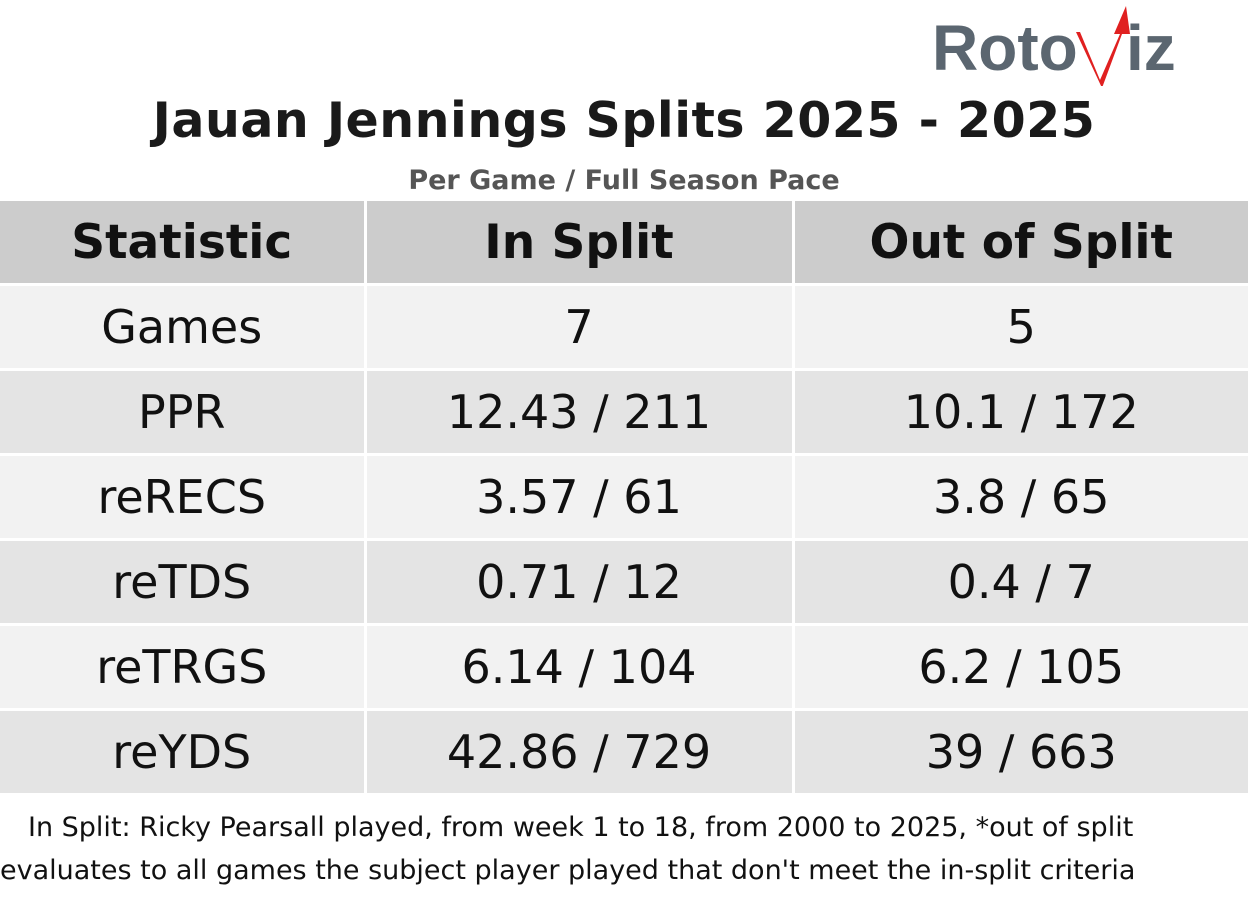 The image size is (1248, 914). I want to click on column-header-out-of-split: Out of Split, so click(1019, 243).